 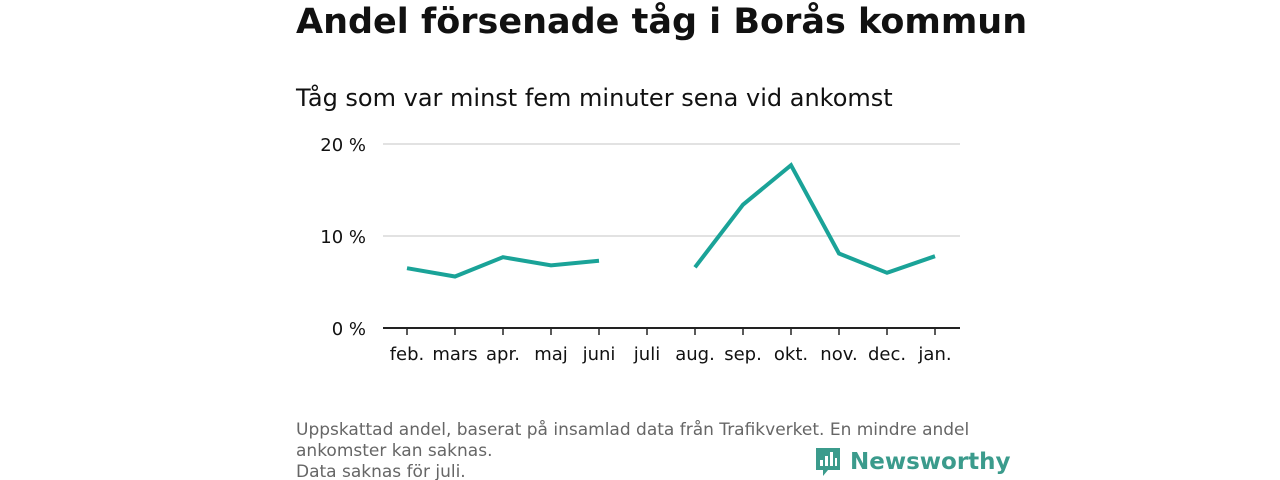 I want to click on x-tick-label: apr., so click(x=503, y=354).